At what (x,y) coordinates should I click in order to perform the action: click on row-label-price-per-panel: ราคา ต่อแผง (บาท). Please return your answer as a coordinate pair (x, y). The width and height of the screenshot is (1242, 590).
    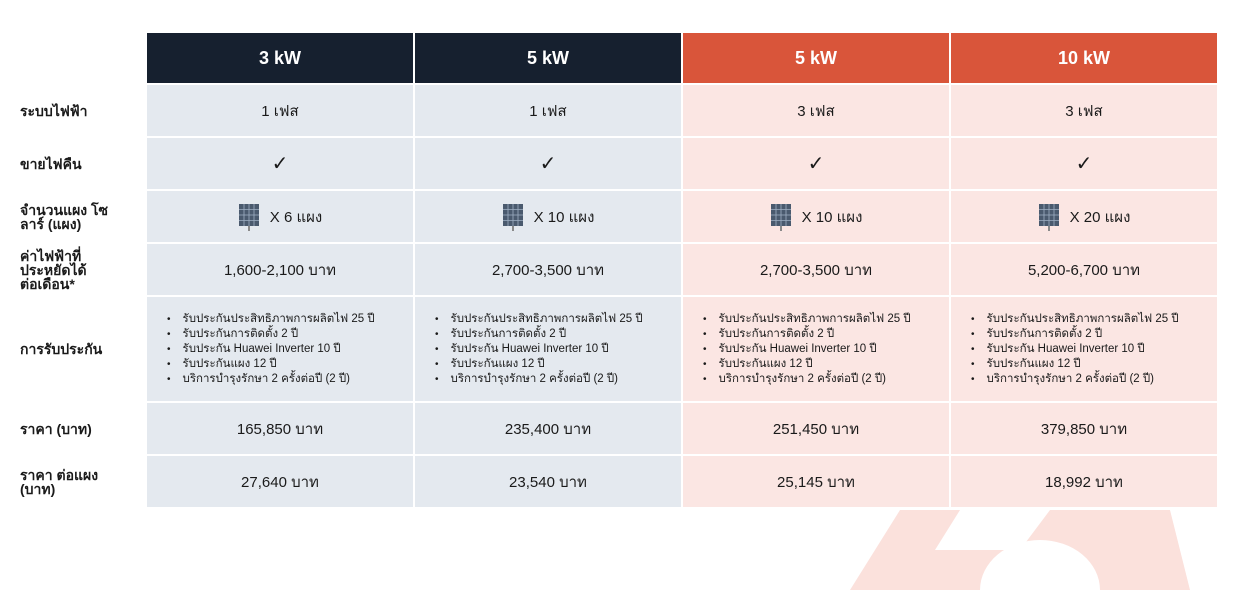
    Looking at the image, I should click on (63, 481).